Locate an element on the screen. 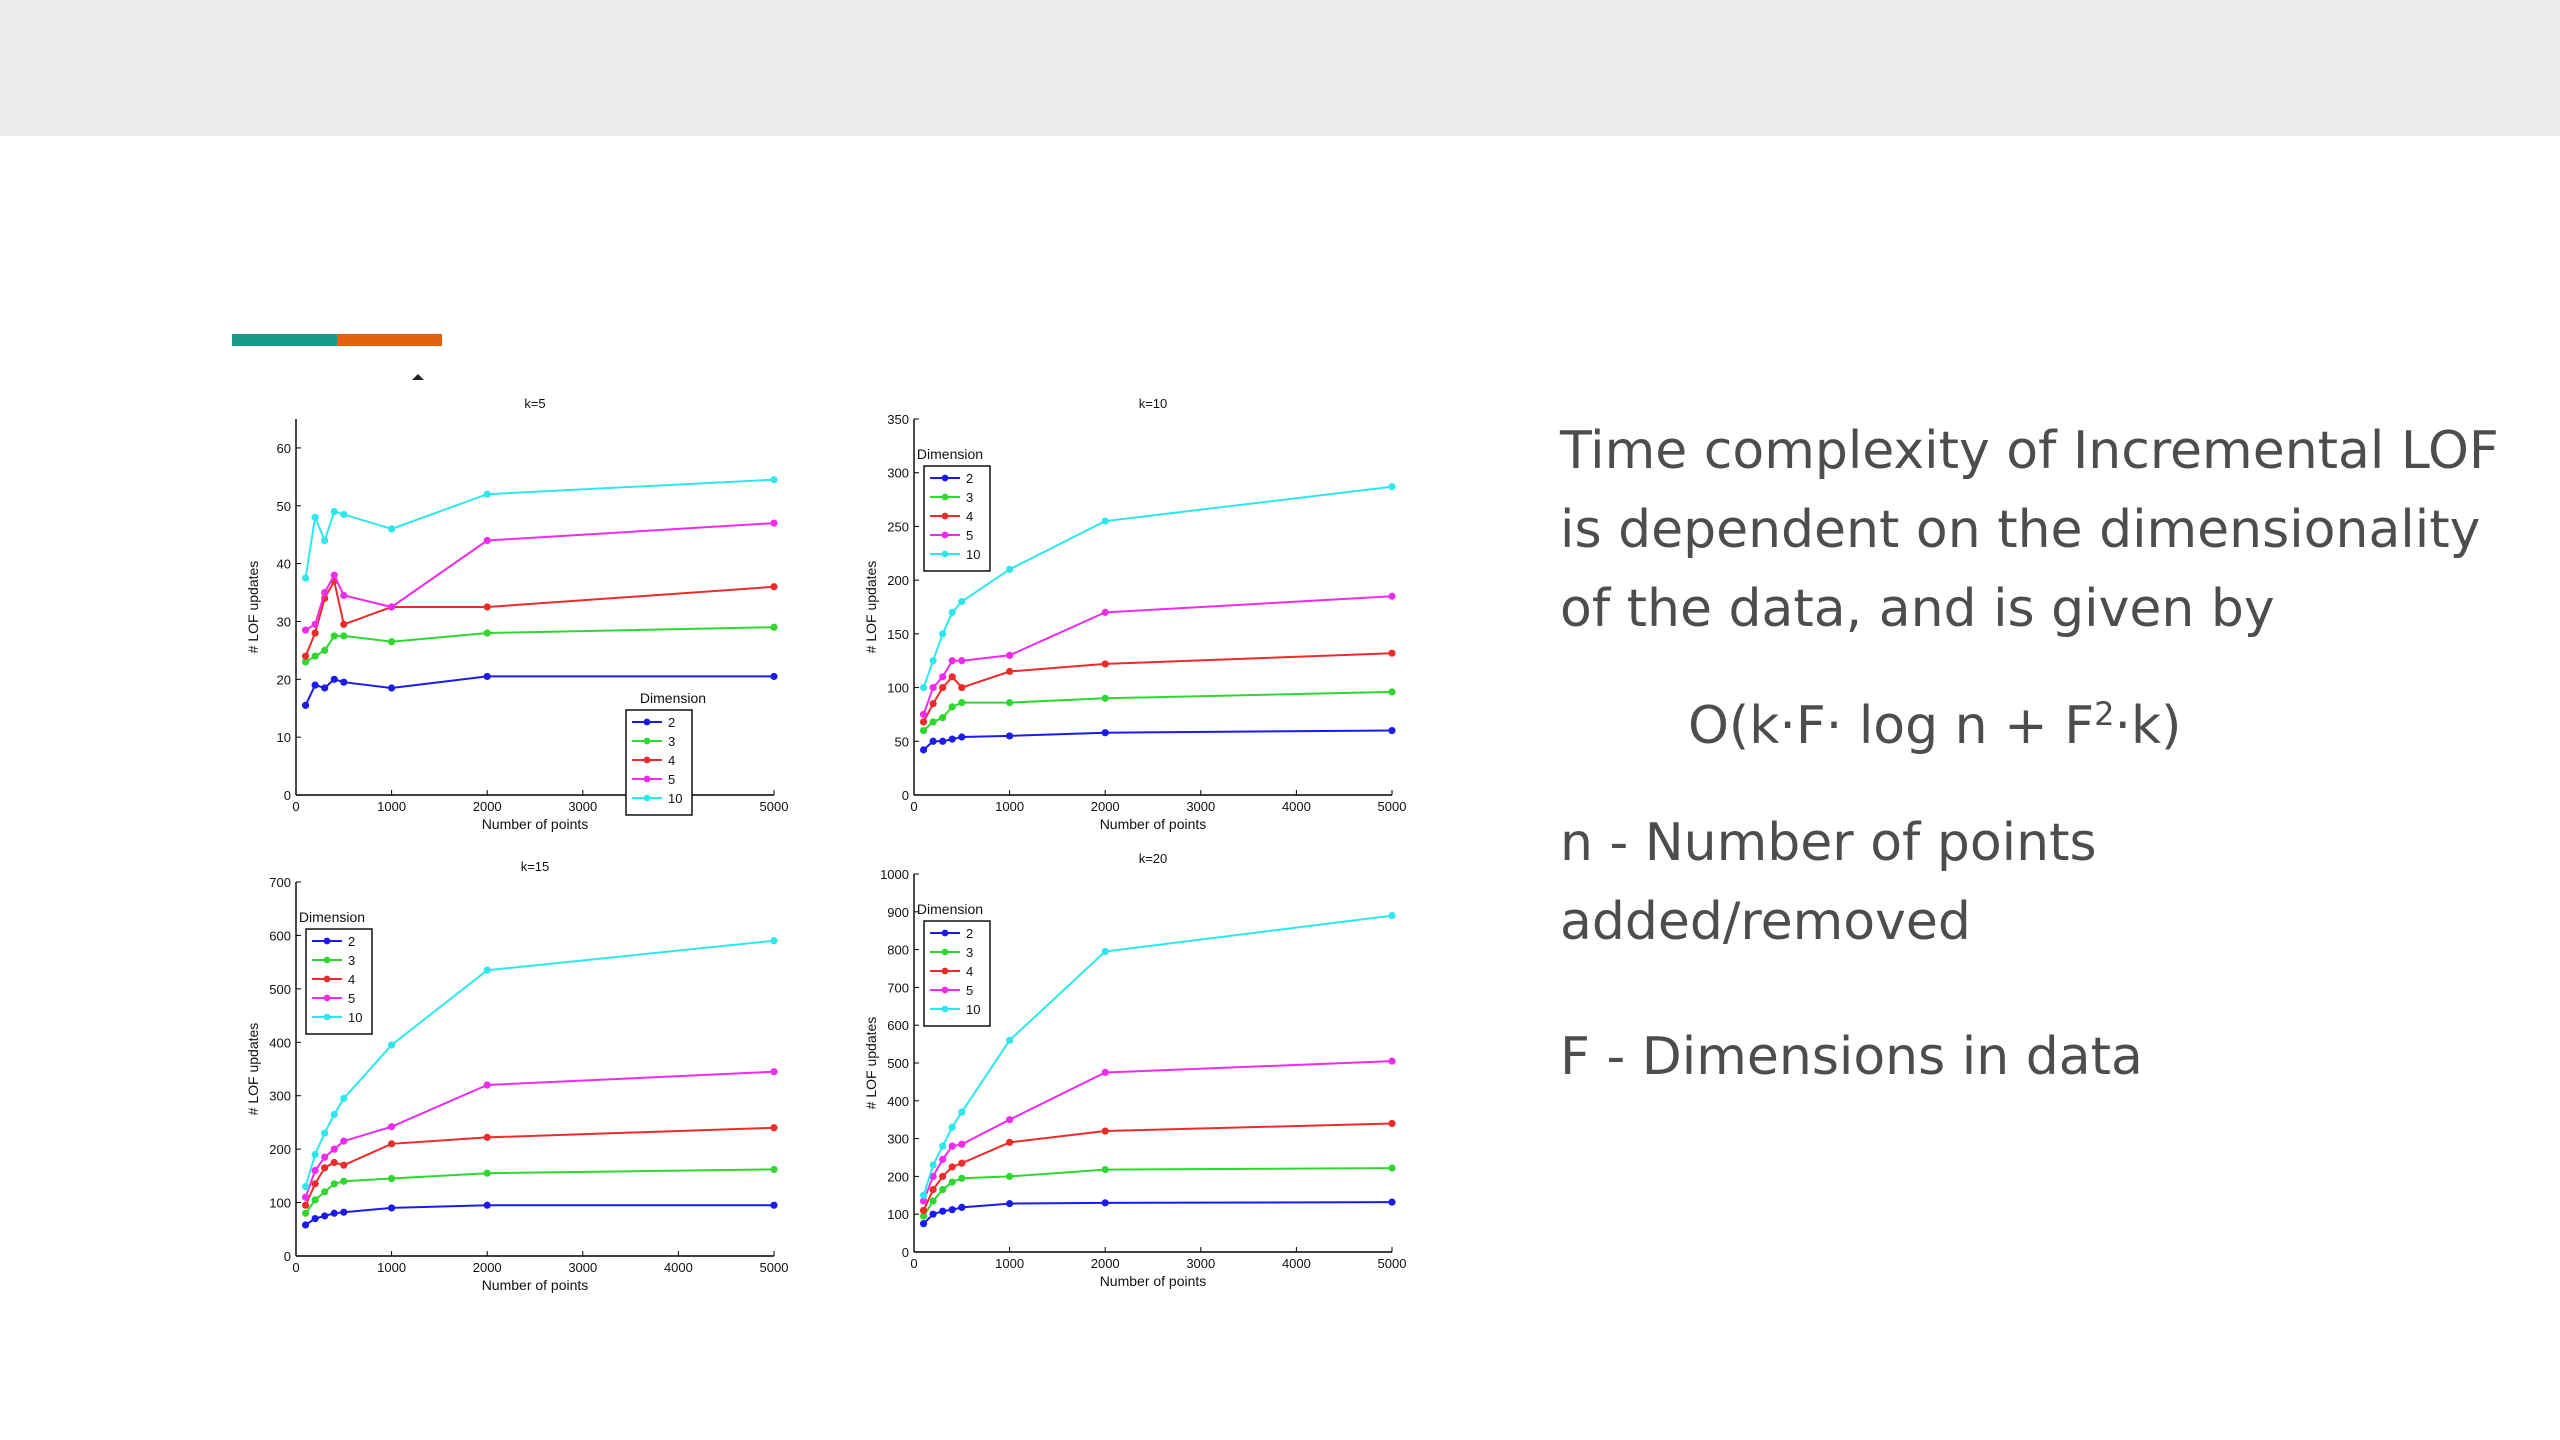 The image size is (2560, 1440). chart0-x-tick-label: 2000 is located at coordinates (487, 806).